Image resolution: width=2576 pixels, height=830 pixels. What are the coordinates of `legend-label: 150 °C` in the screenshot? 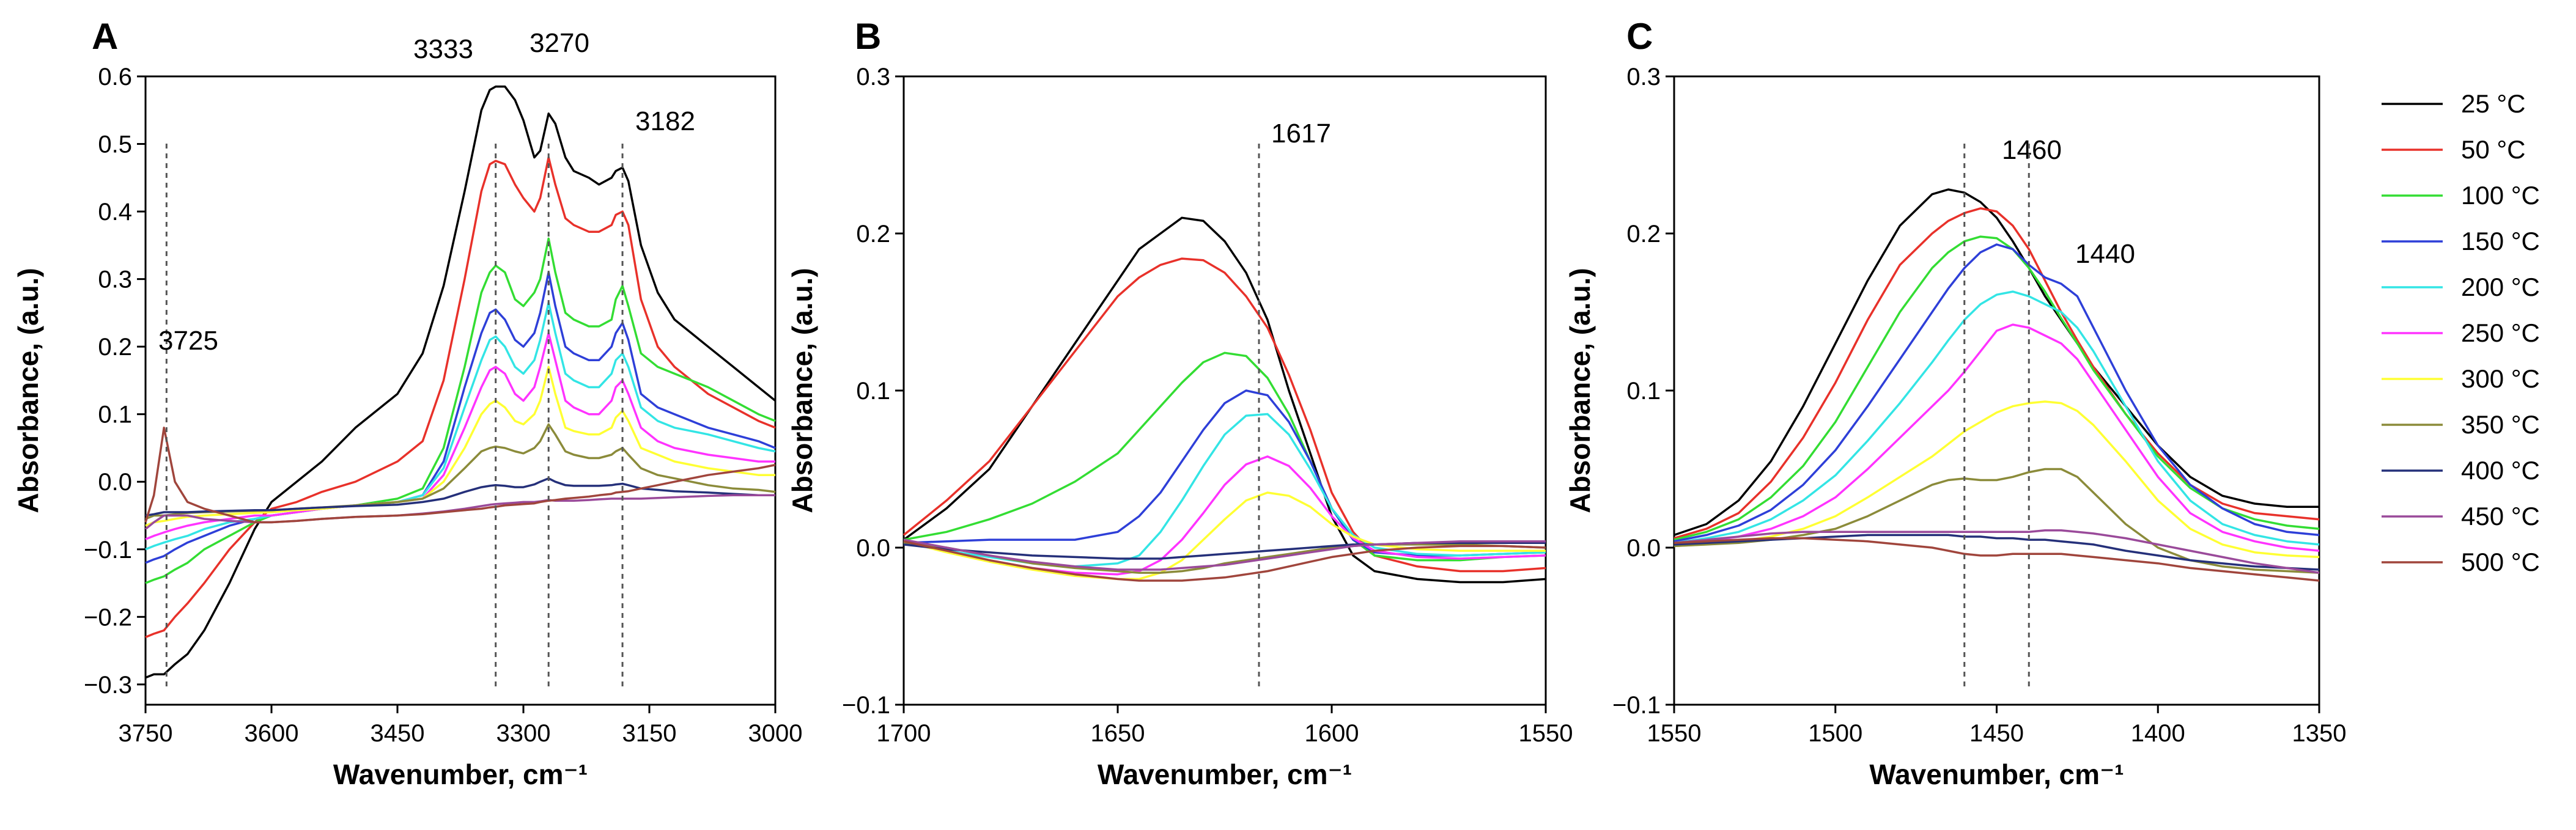 It's located at (2500, 241).